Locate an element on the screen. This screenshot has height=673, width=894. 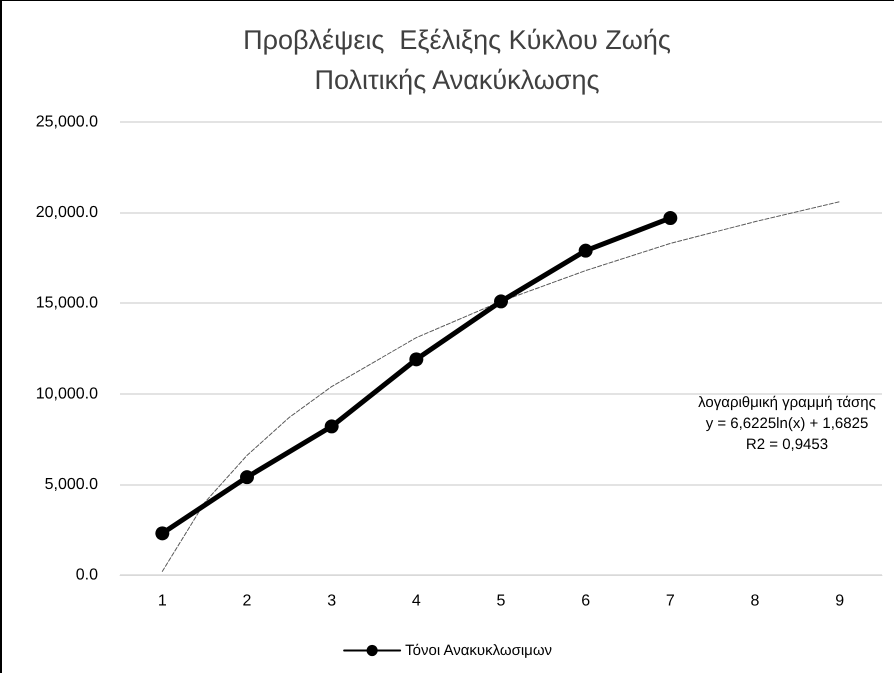
x-tick-label: 7 is located at coordinates (670, 601).